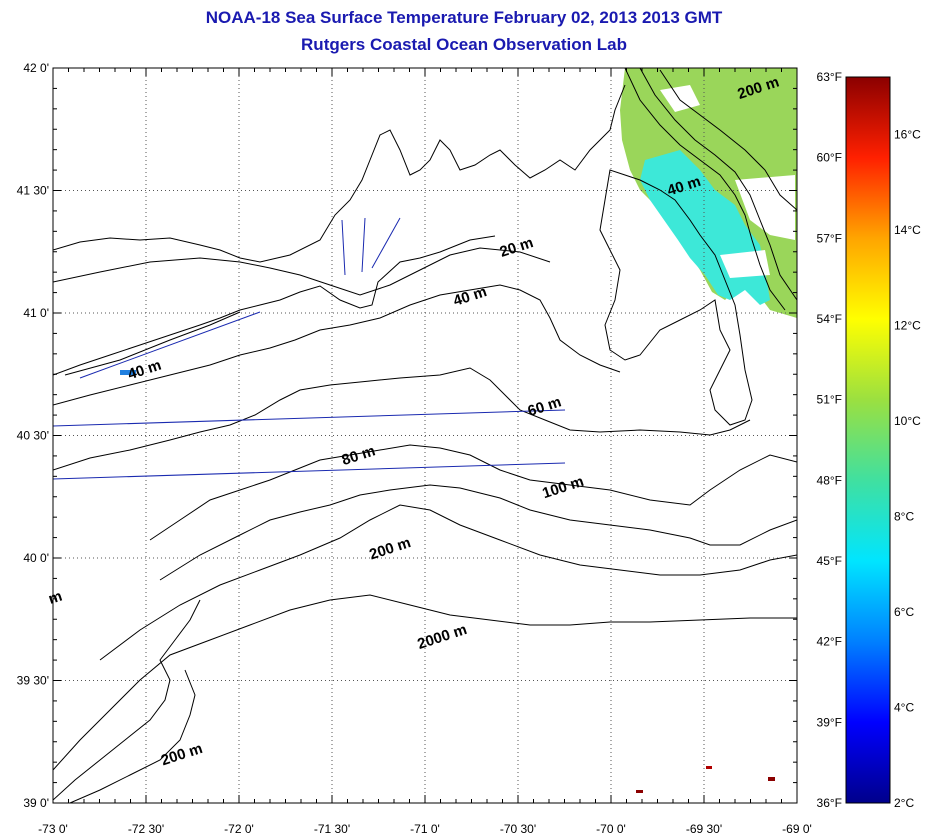 This screenshot has width=928, height=840. I want to click on lon-tick-label: -70 30', so click(518, 829).